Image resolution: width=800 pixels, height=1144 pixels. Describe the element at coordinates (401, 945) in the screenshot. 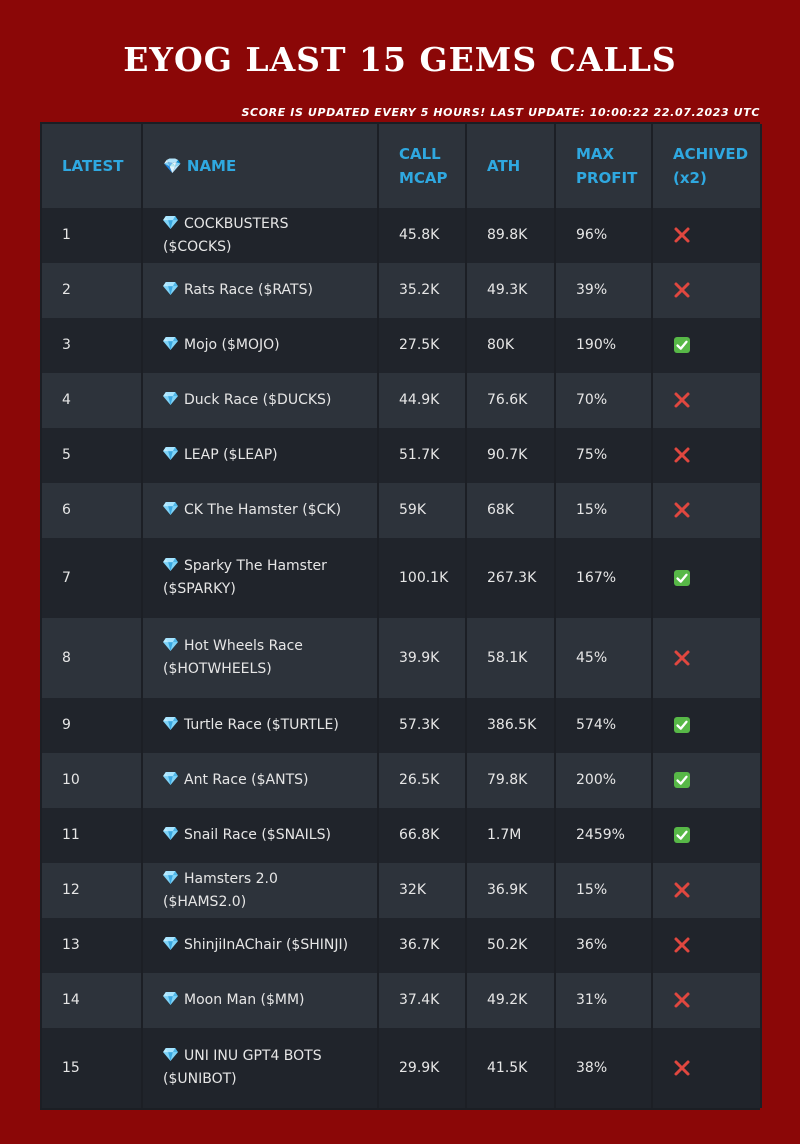

I see `table-row: 13 ShinjiInAChair ($SHINJI) 36.7K 50.2K 36%` at that location.